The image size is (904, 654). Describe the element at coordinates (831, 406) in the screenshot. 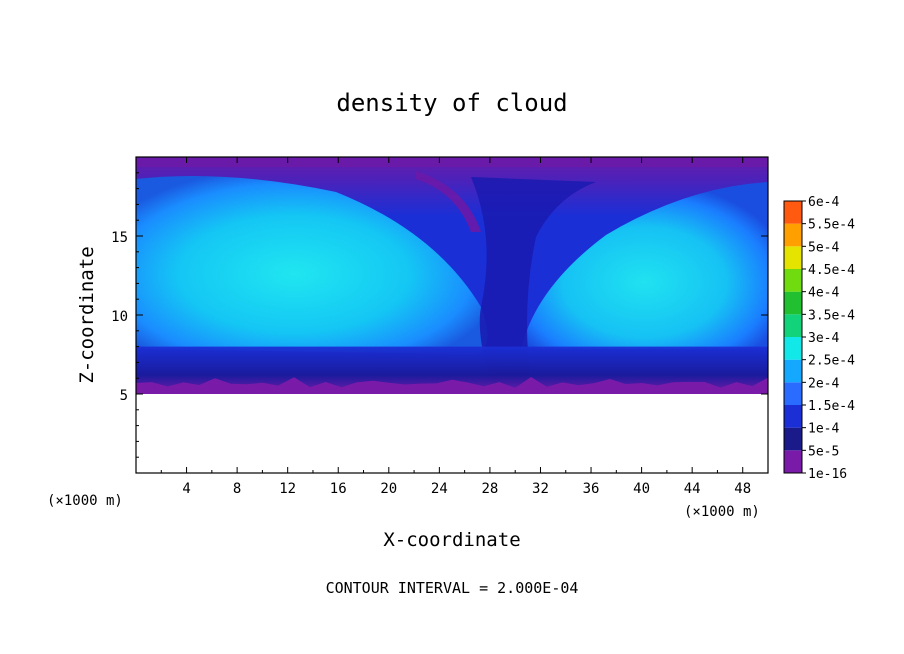

I see `colorbar-label: 1.5e-4` at that location.